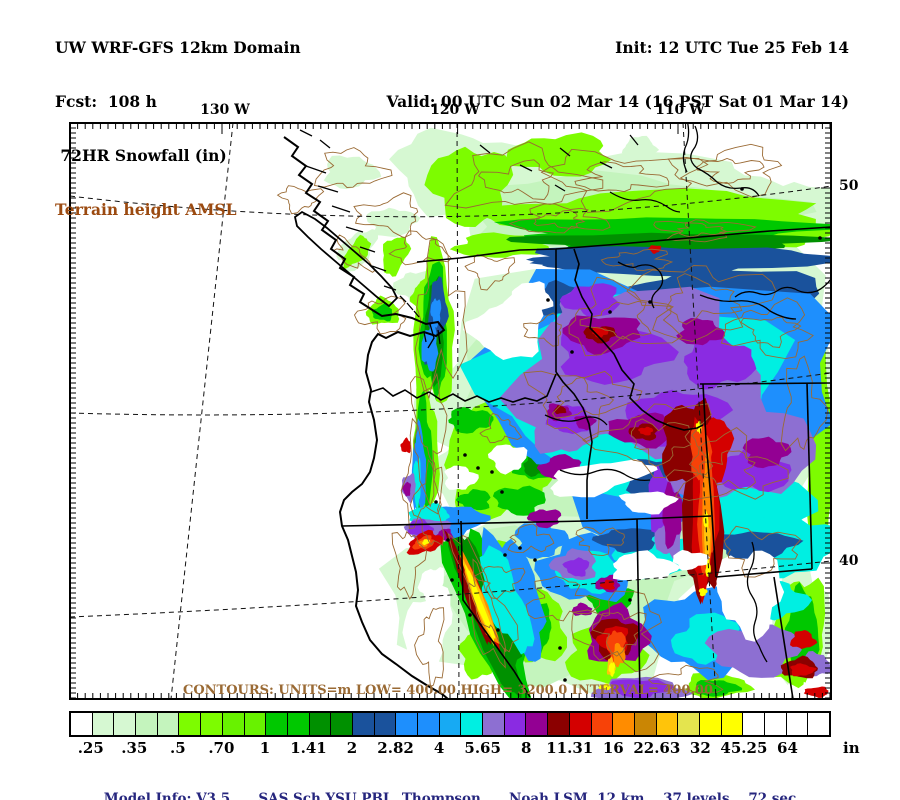  Describe the element at coordinates (439, 748) in the screenshot. I see `colorbar-tick-label: 4` at that location.